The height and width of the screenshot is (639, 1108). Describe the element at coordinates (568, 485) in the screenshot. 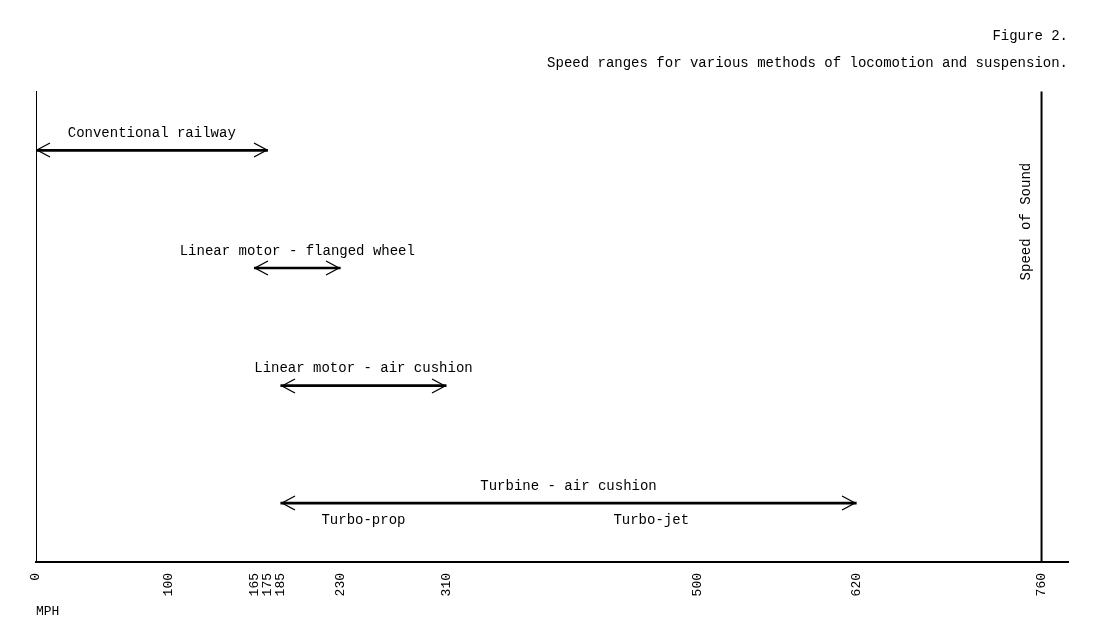

I see `y-tick-label: Turbine - air cushion` at that location.